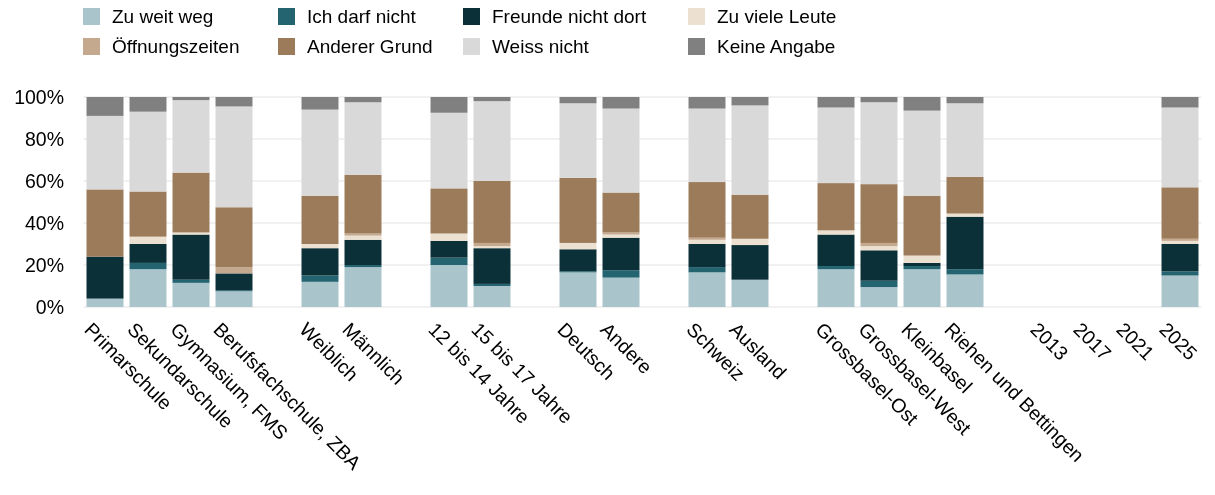  What do you see at coordinates (163, 16) in the screenshot?
I see `legend-label: Zu weit weg` at bounding box center [163, 16].